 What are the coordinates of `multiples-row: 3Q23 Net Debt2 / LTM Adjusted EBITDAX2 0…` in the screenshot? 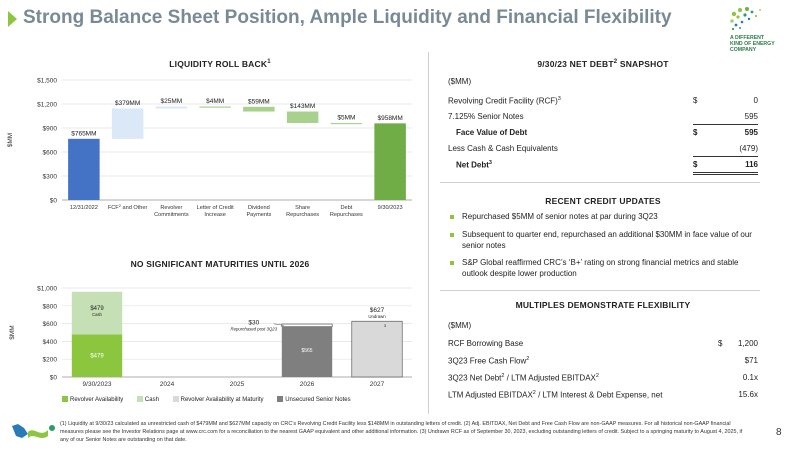 It's located at (603, 379).